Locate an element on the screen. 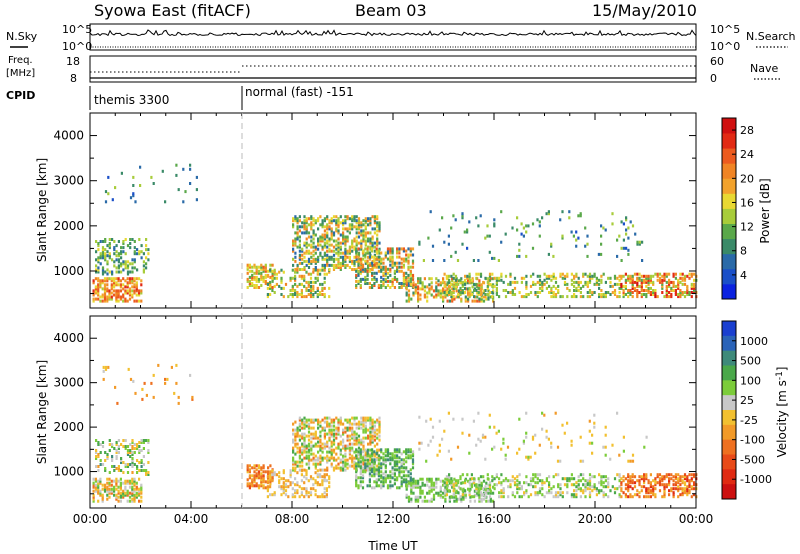 The width and height of the screenshot is (800, 554). colorbar-tick-label: -500 is located at coordinates (752, 459).